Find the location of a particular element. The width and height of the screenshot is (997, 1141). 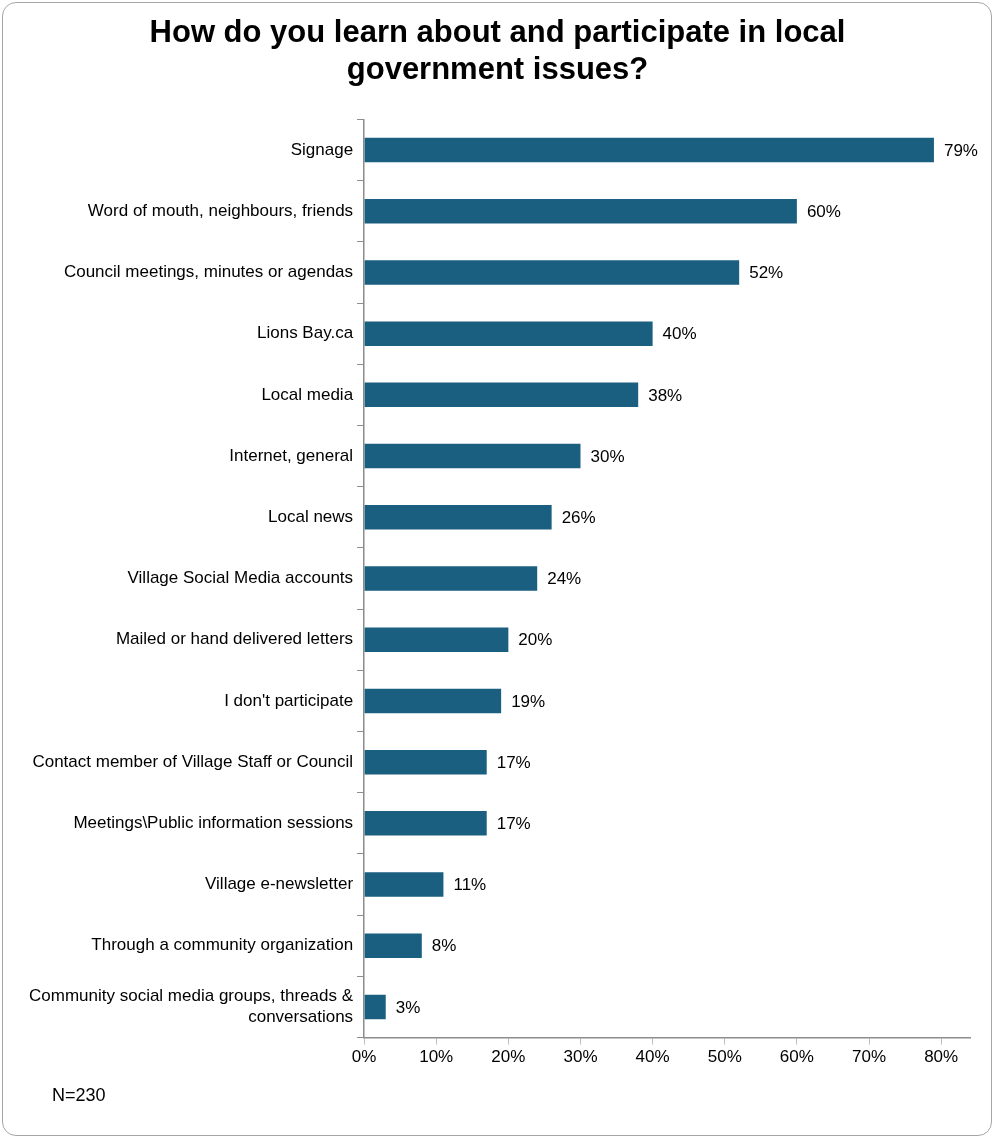

y-tick-label: Community social media groups, threads & conversations is located at coordinates (191, 1006).